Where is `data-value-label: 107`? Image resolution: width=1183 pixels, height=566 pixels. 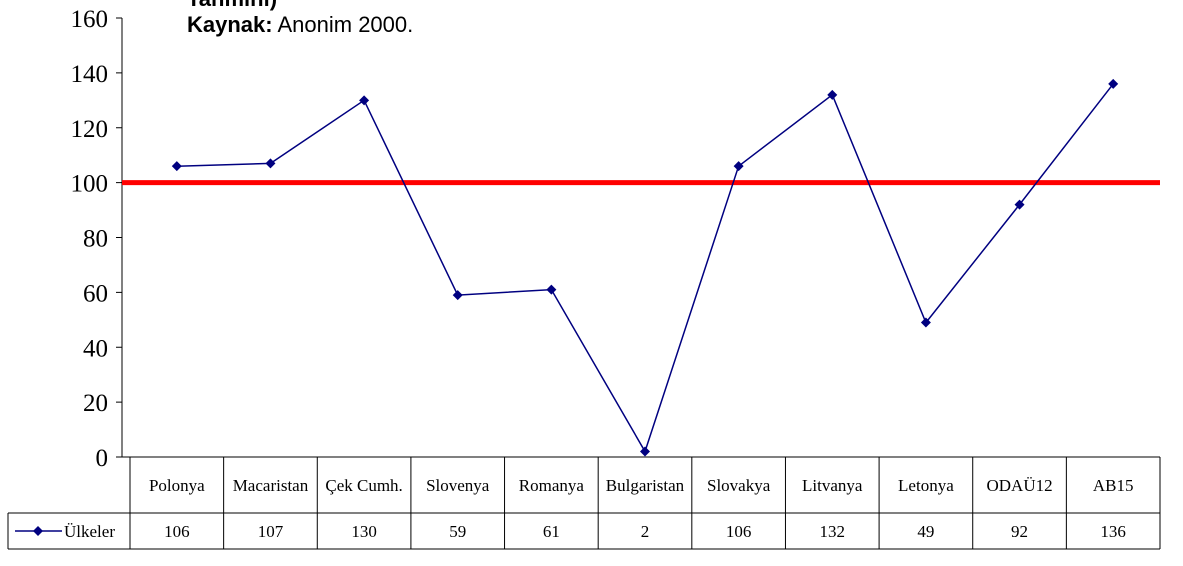
data-value-label: 107 is located at coordinates (271, 531).